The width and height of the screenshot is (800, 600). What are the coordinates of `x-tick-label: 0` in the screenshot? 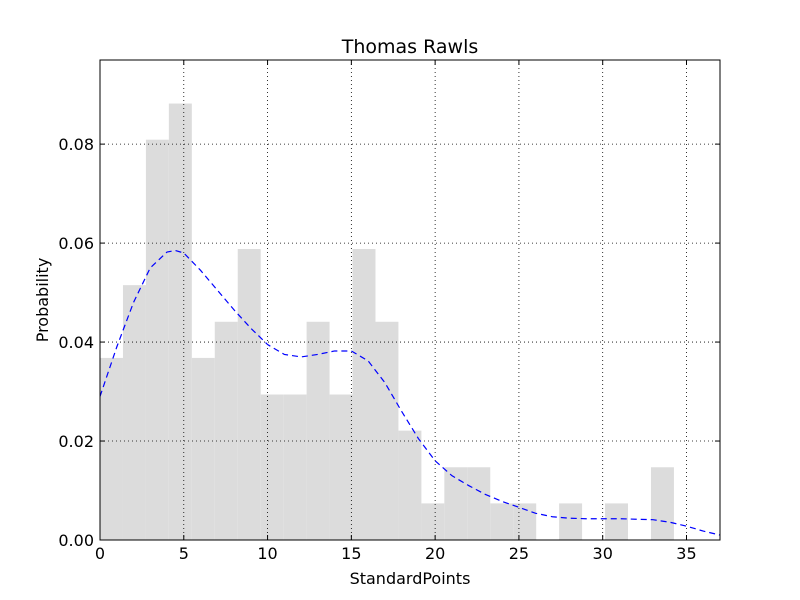 It's located at (100, 553).